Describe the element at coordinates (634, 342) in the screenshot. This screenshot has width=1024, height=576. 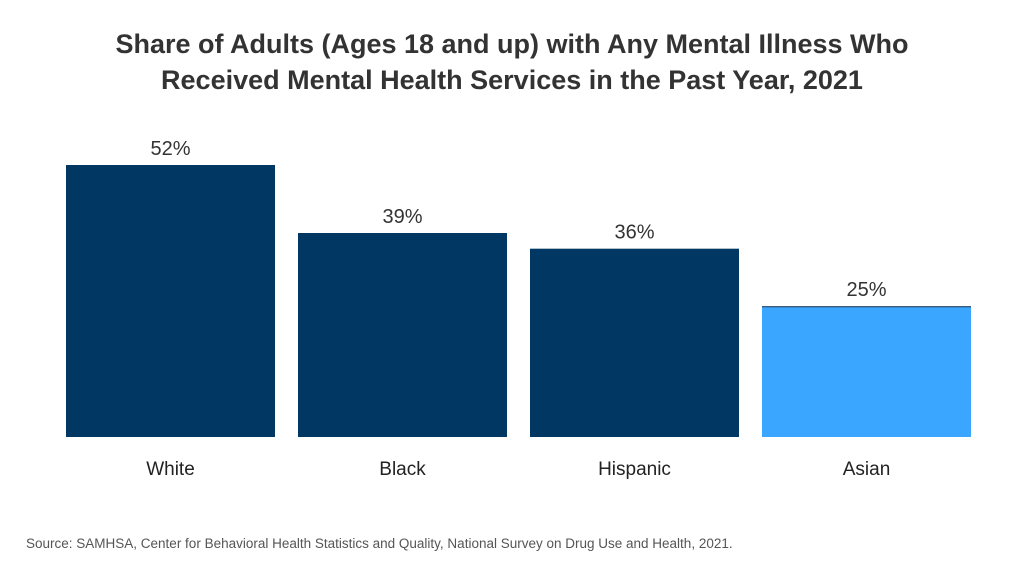
I see `bar-hispanic` at that location.